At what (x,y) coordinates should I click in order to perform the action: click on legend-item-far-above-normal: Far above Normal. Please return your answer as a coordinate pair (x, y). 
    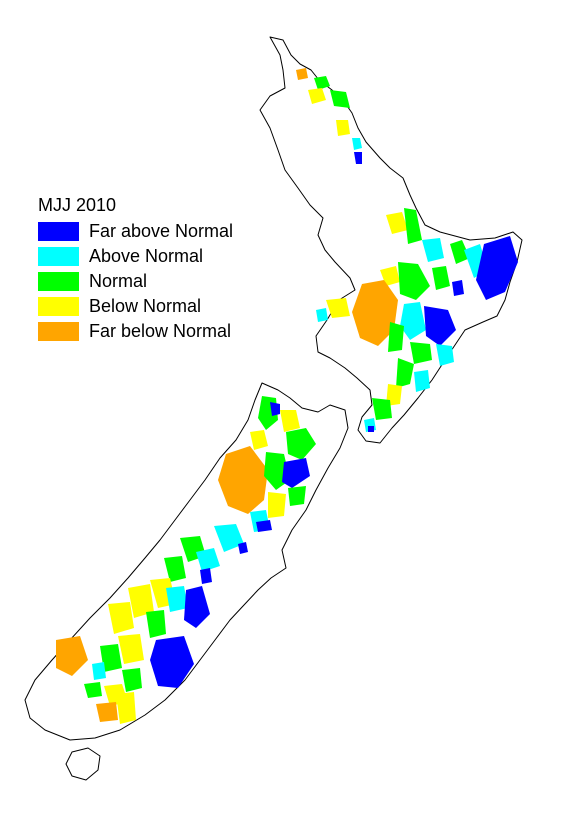
    Looking at the image, I should click on (135, 231).